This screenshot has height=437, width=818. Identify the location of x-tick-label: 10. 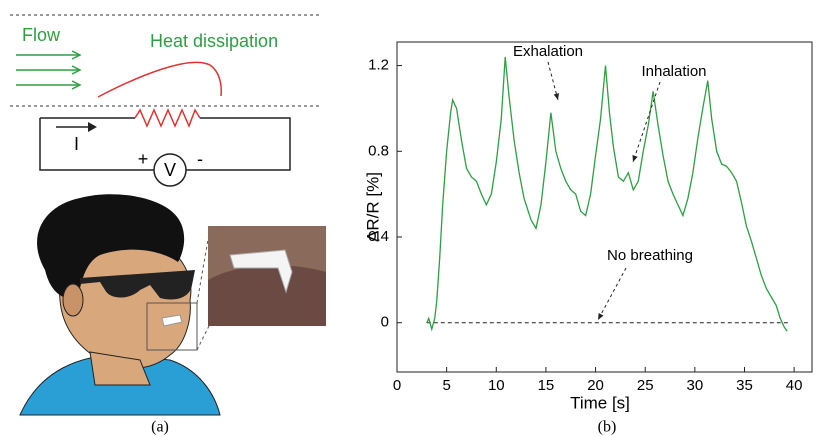
(496, 385).